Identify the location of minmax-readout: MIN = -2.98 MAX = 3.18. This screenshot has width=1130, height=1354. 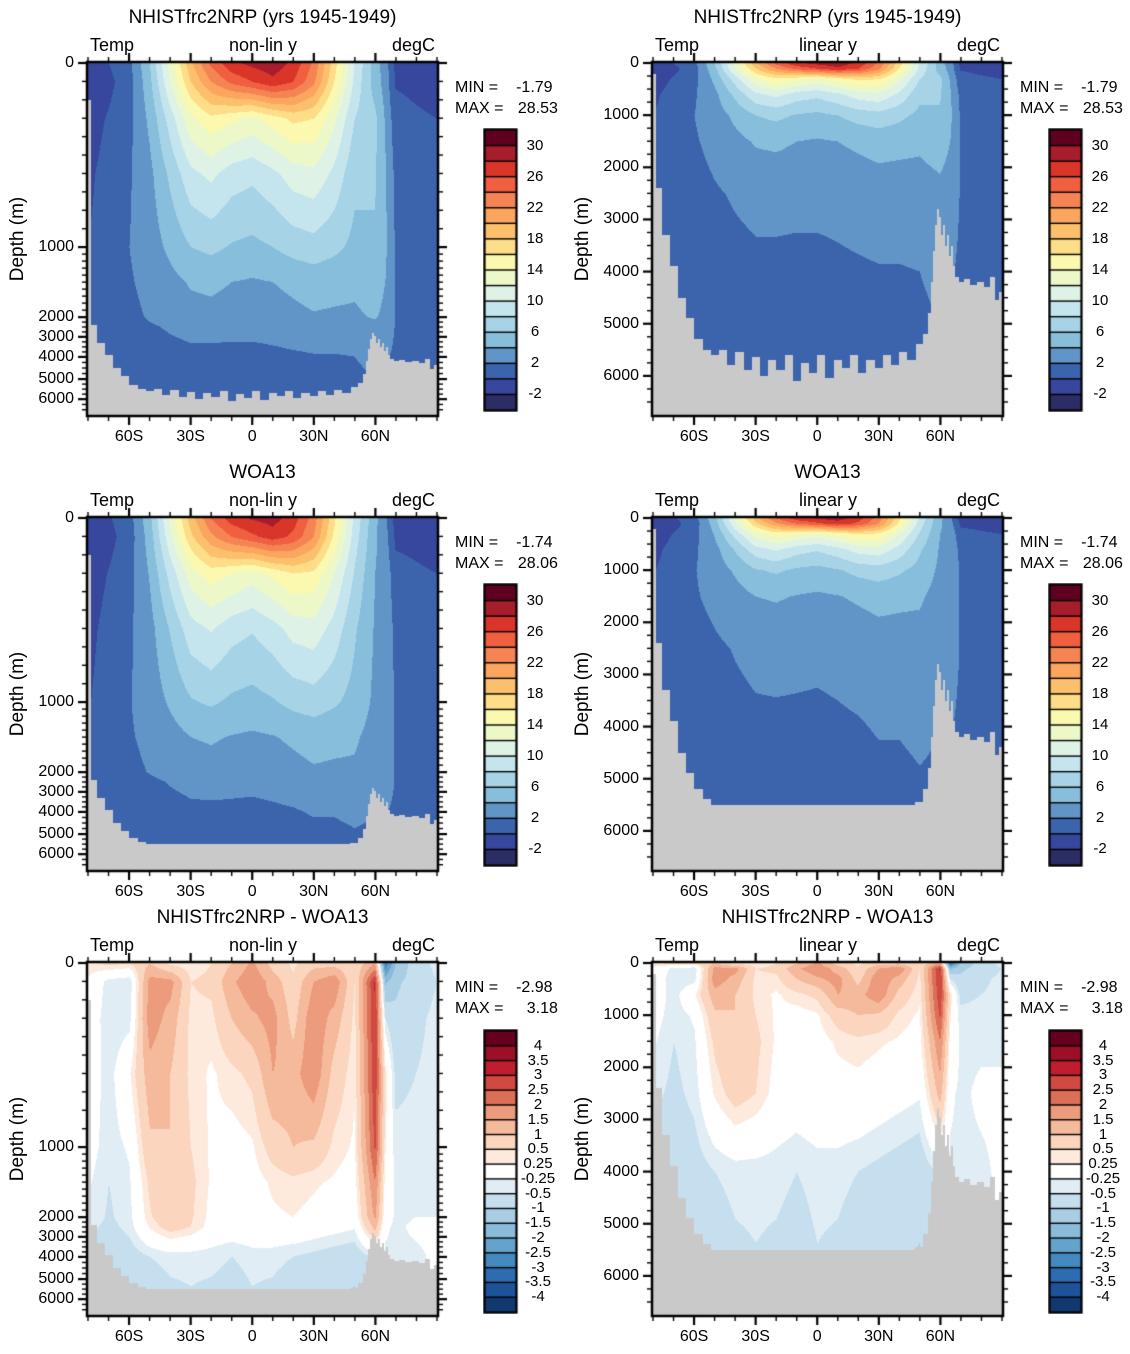
(506, 998).